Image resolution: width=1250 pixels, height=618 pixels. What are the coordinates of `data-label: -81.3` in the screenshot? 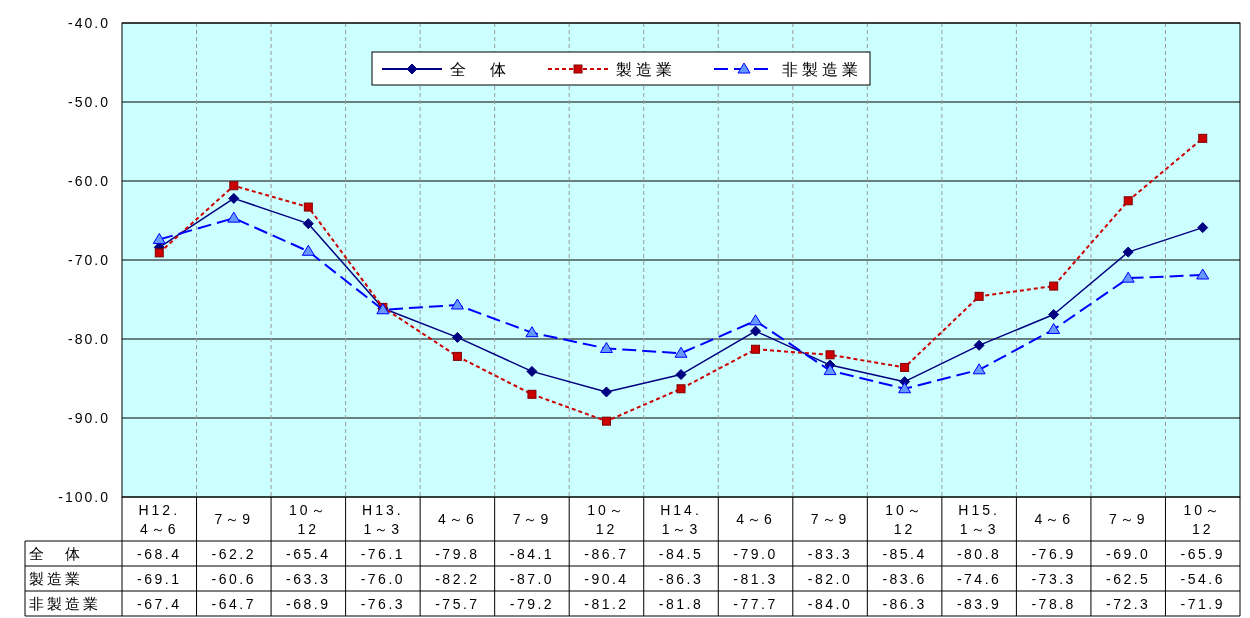 It's located at (755, 579).